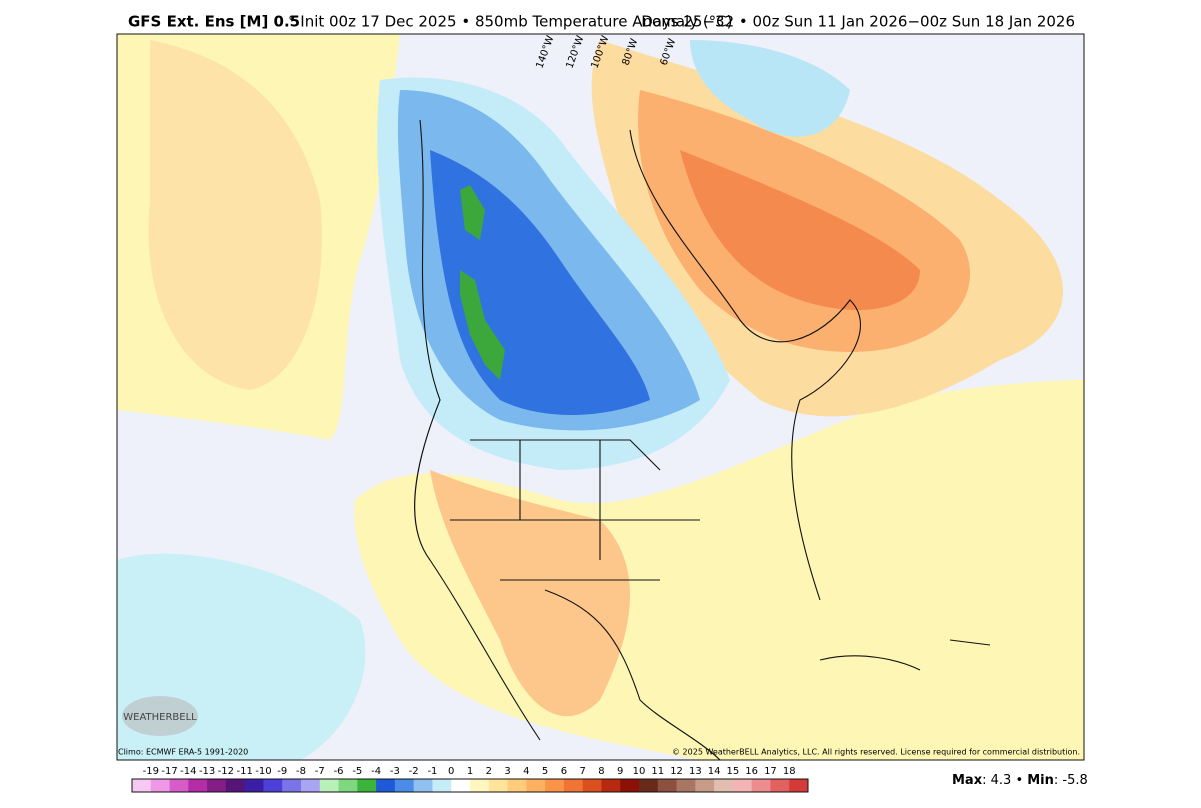  I want to click on sep: •, so click(1019, 780).